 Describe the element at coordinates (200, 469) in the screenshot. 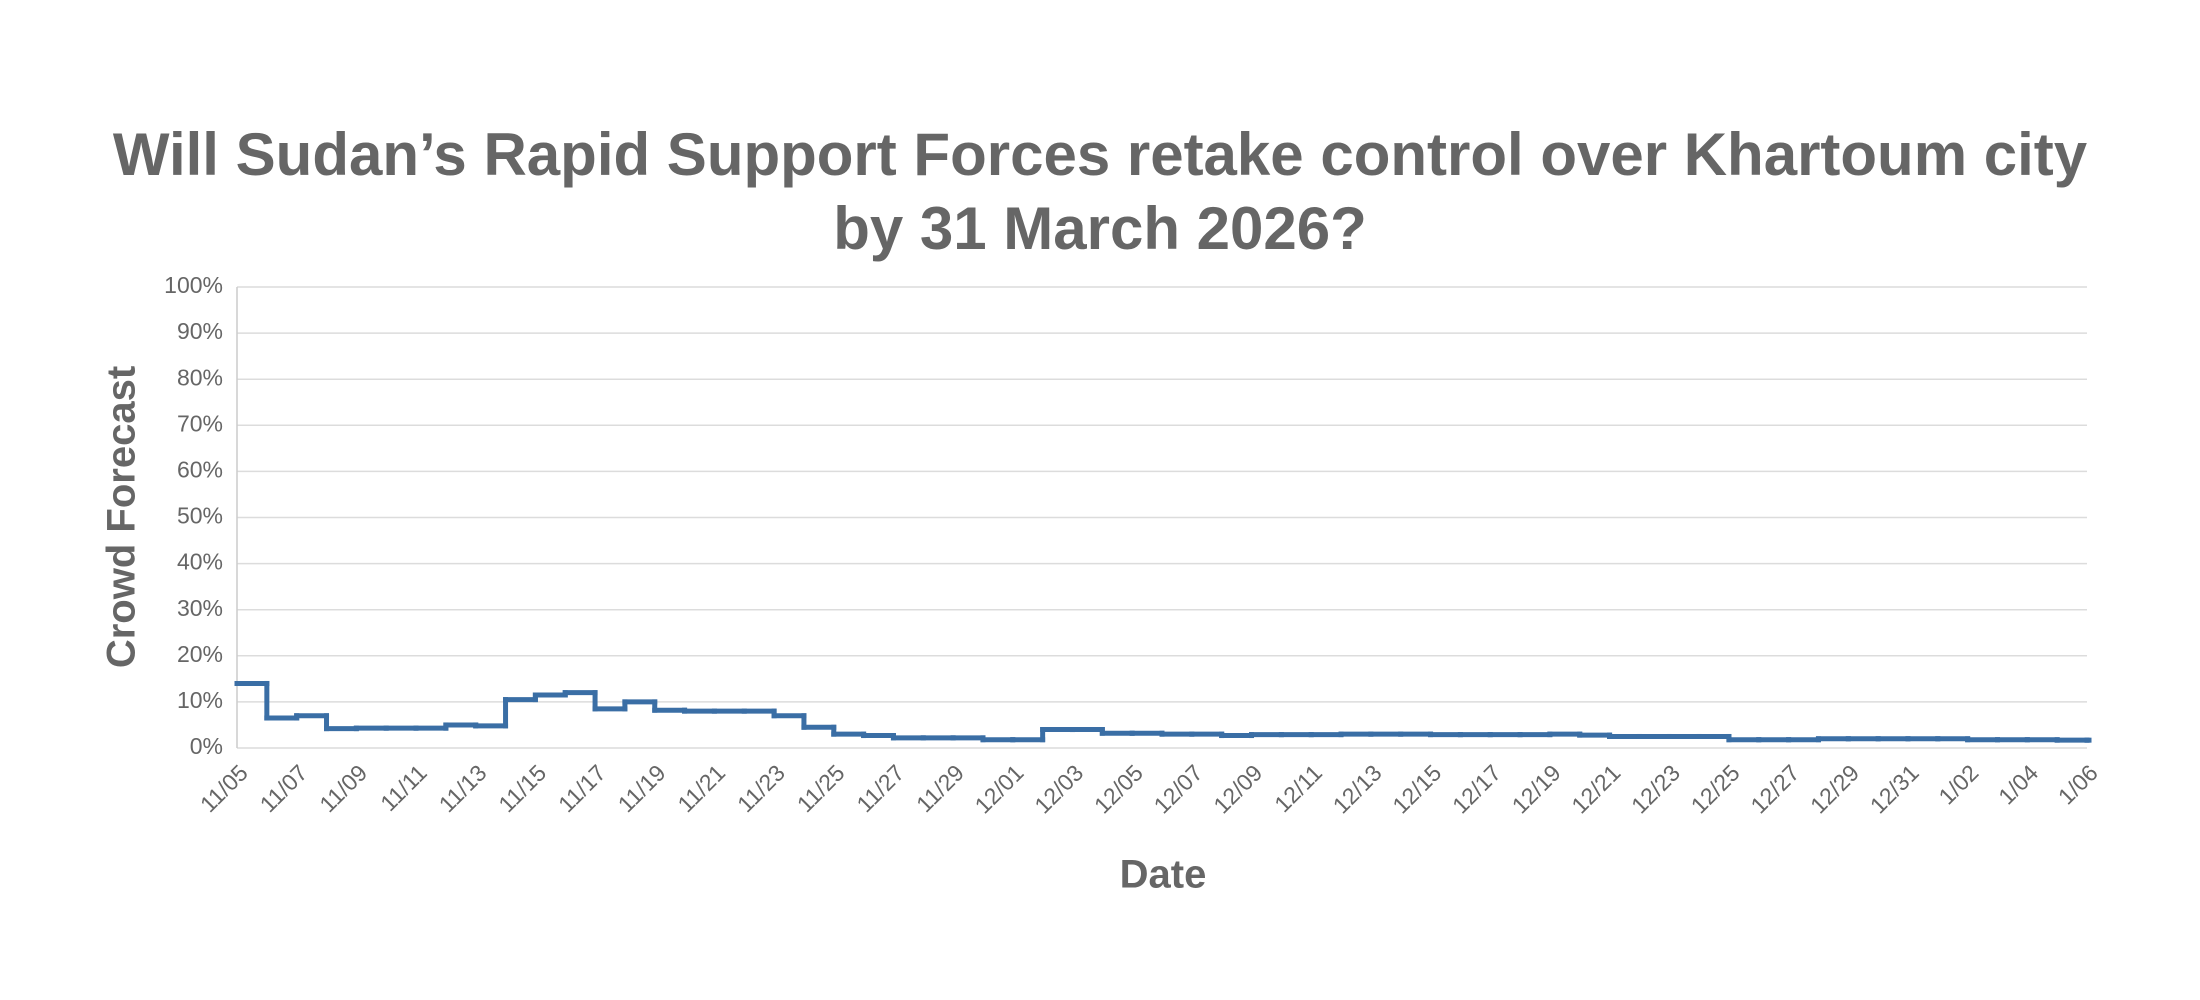

I see `y-tick-label: 60%` at that location.